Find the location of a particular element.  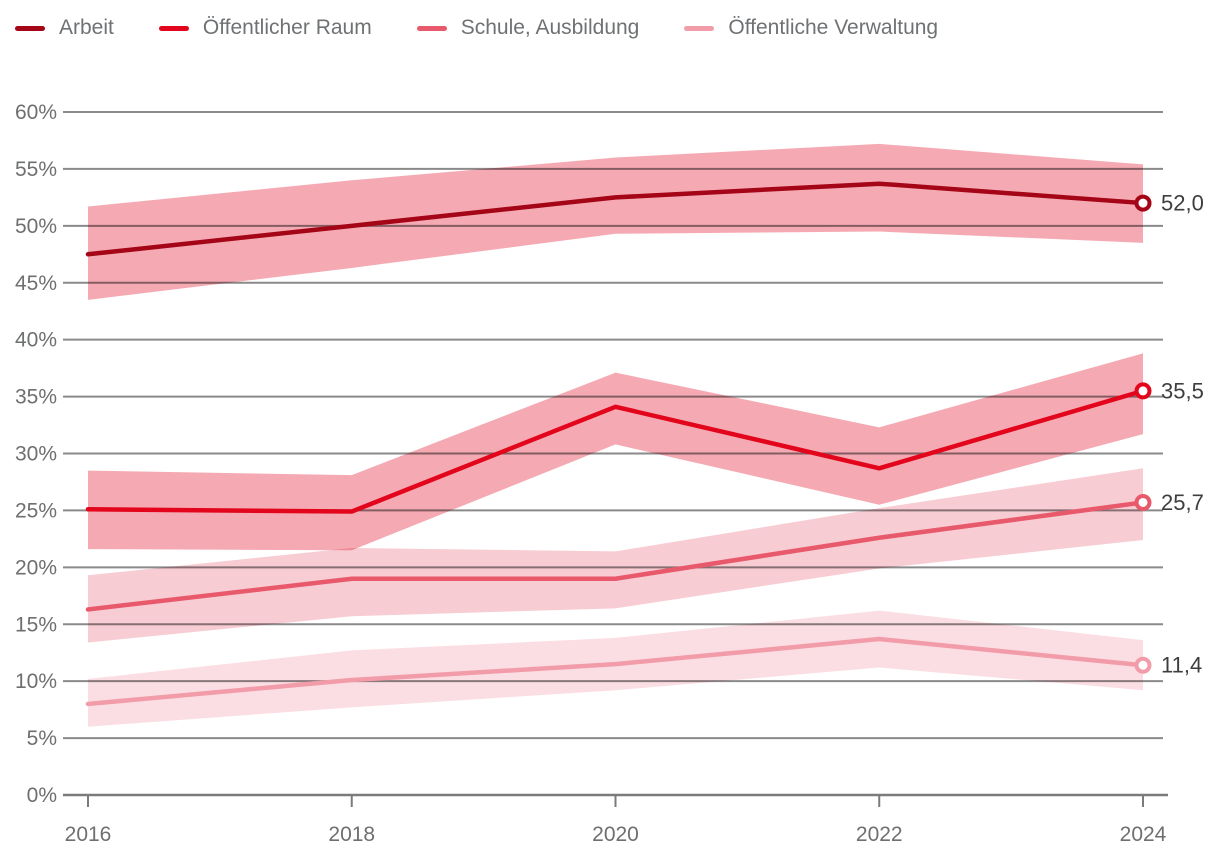

y-tick-label-25%: 25% is located at coordinates (36, 510).